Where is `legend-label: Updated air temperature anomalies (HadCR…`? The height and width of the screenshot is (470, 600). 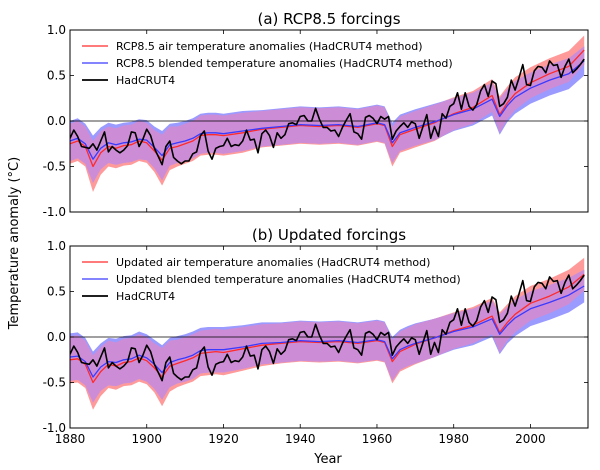 legend-label: Updated air temperature anomalies (HadCR… is located at coordinates (273, 262).